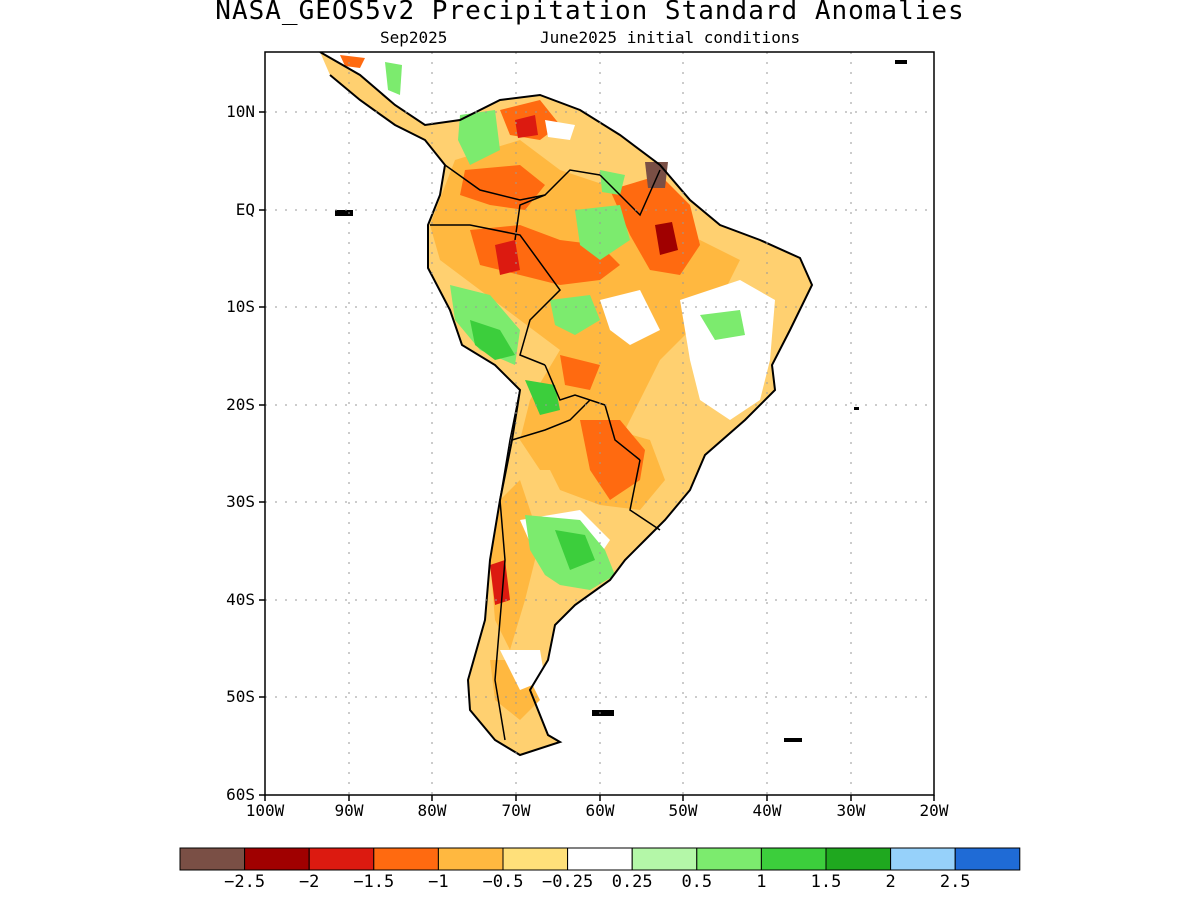 This screenshot has width=1200, height=900. I want to click on lat-label: 10S, so click(240, 306).